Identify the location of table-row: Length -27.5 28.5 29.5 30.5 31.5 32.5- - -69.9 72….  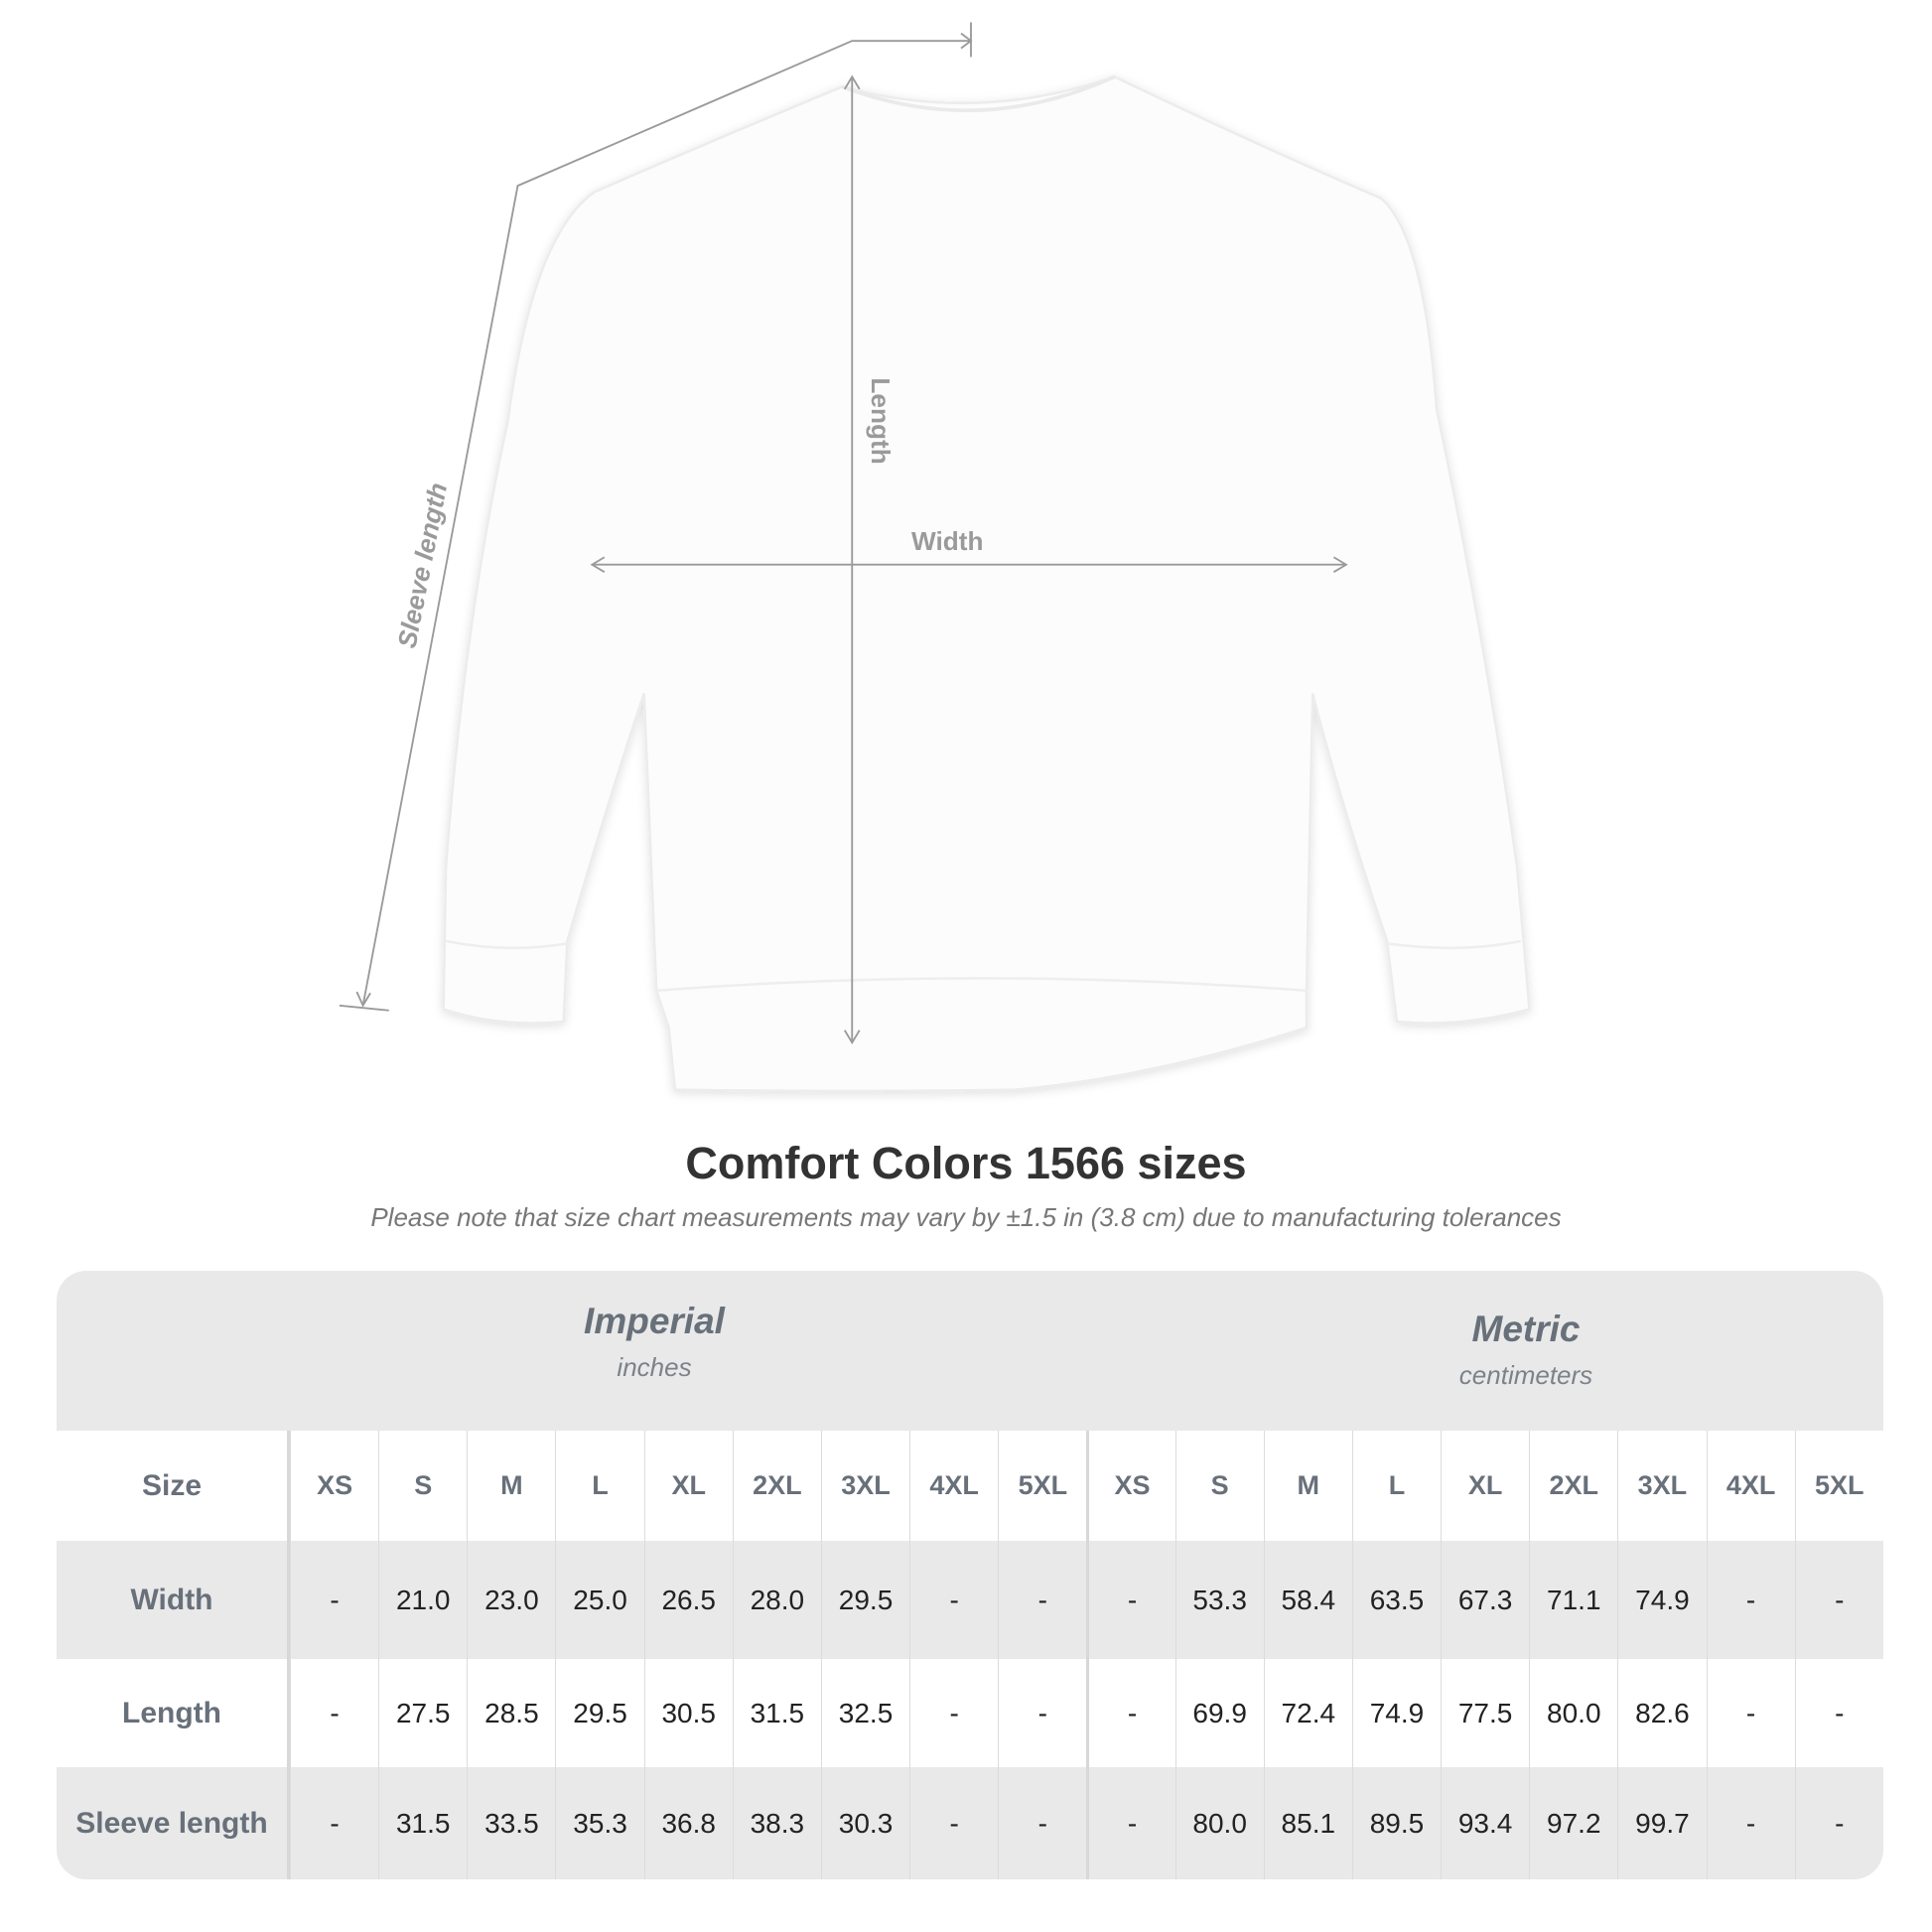
(970, 1713).